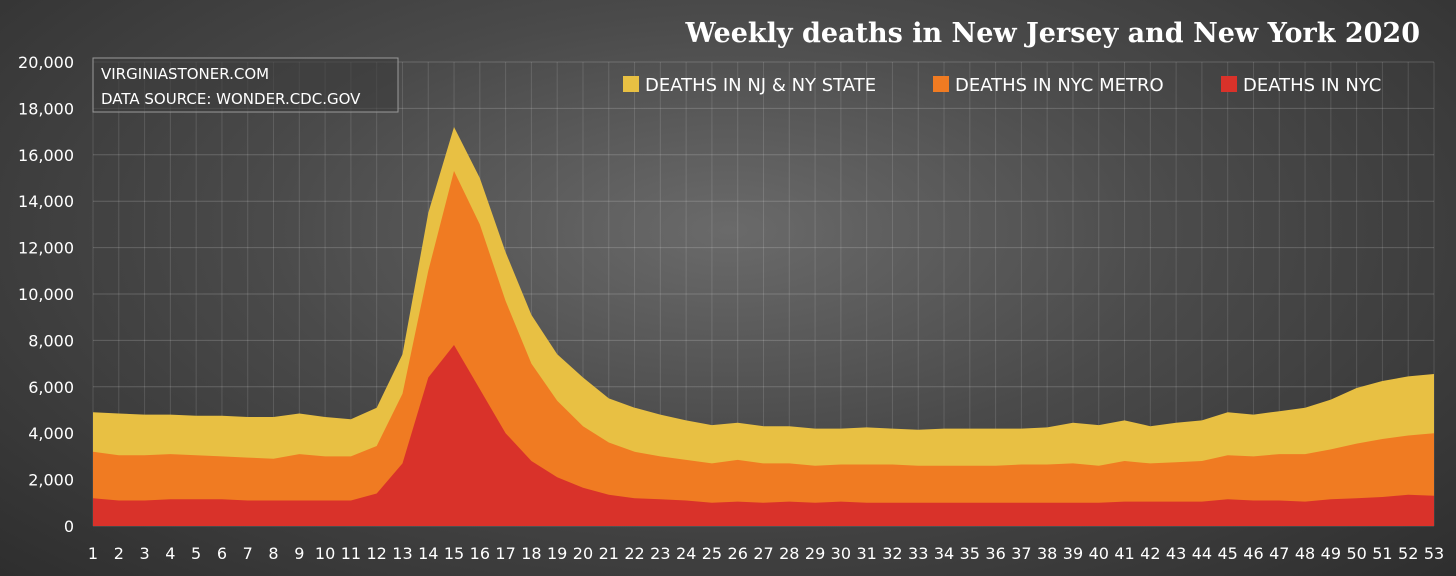 The width and height of the screenshot is (1456, 576). Describe the element at coordinates (505, 553) in the screenshot. I see `x-tick-label: 17` at that location.